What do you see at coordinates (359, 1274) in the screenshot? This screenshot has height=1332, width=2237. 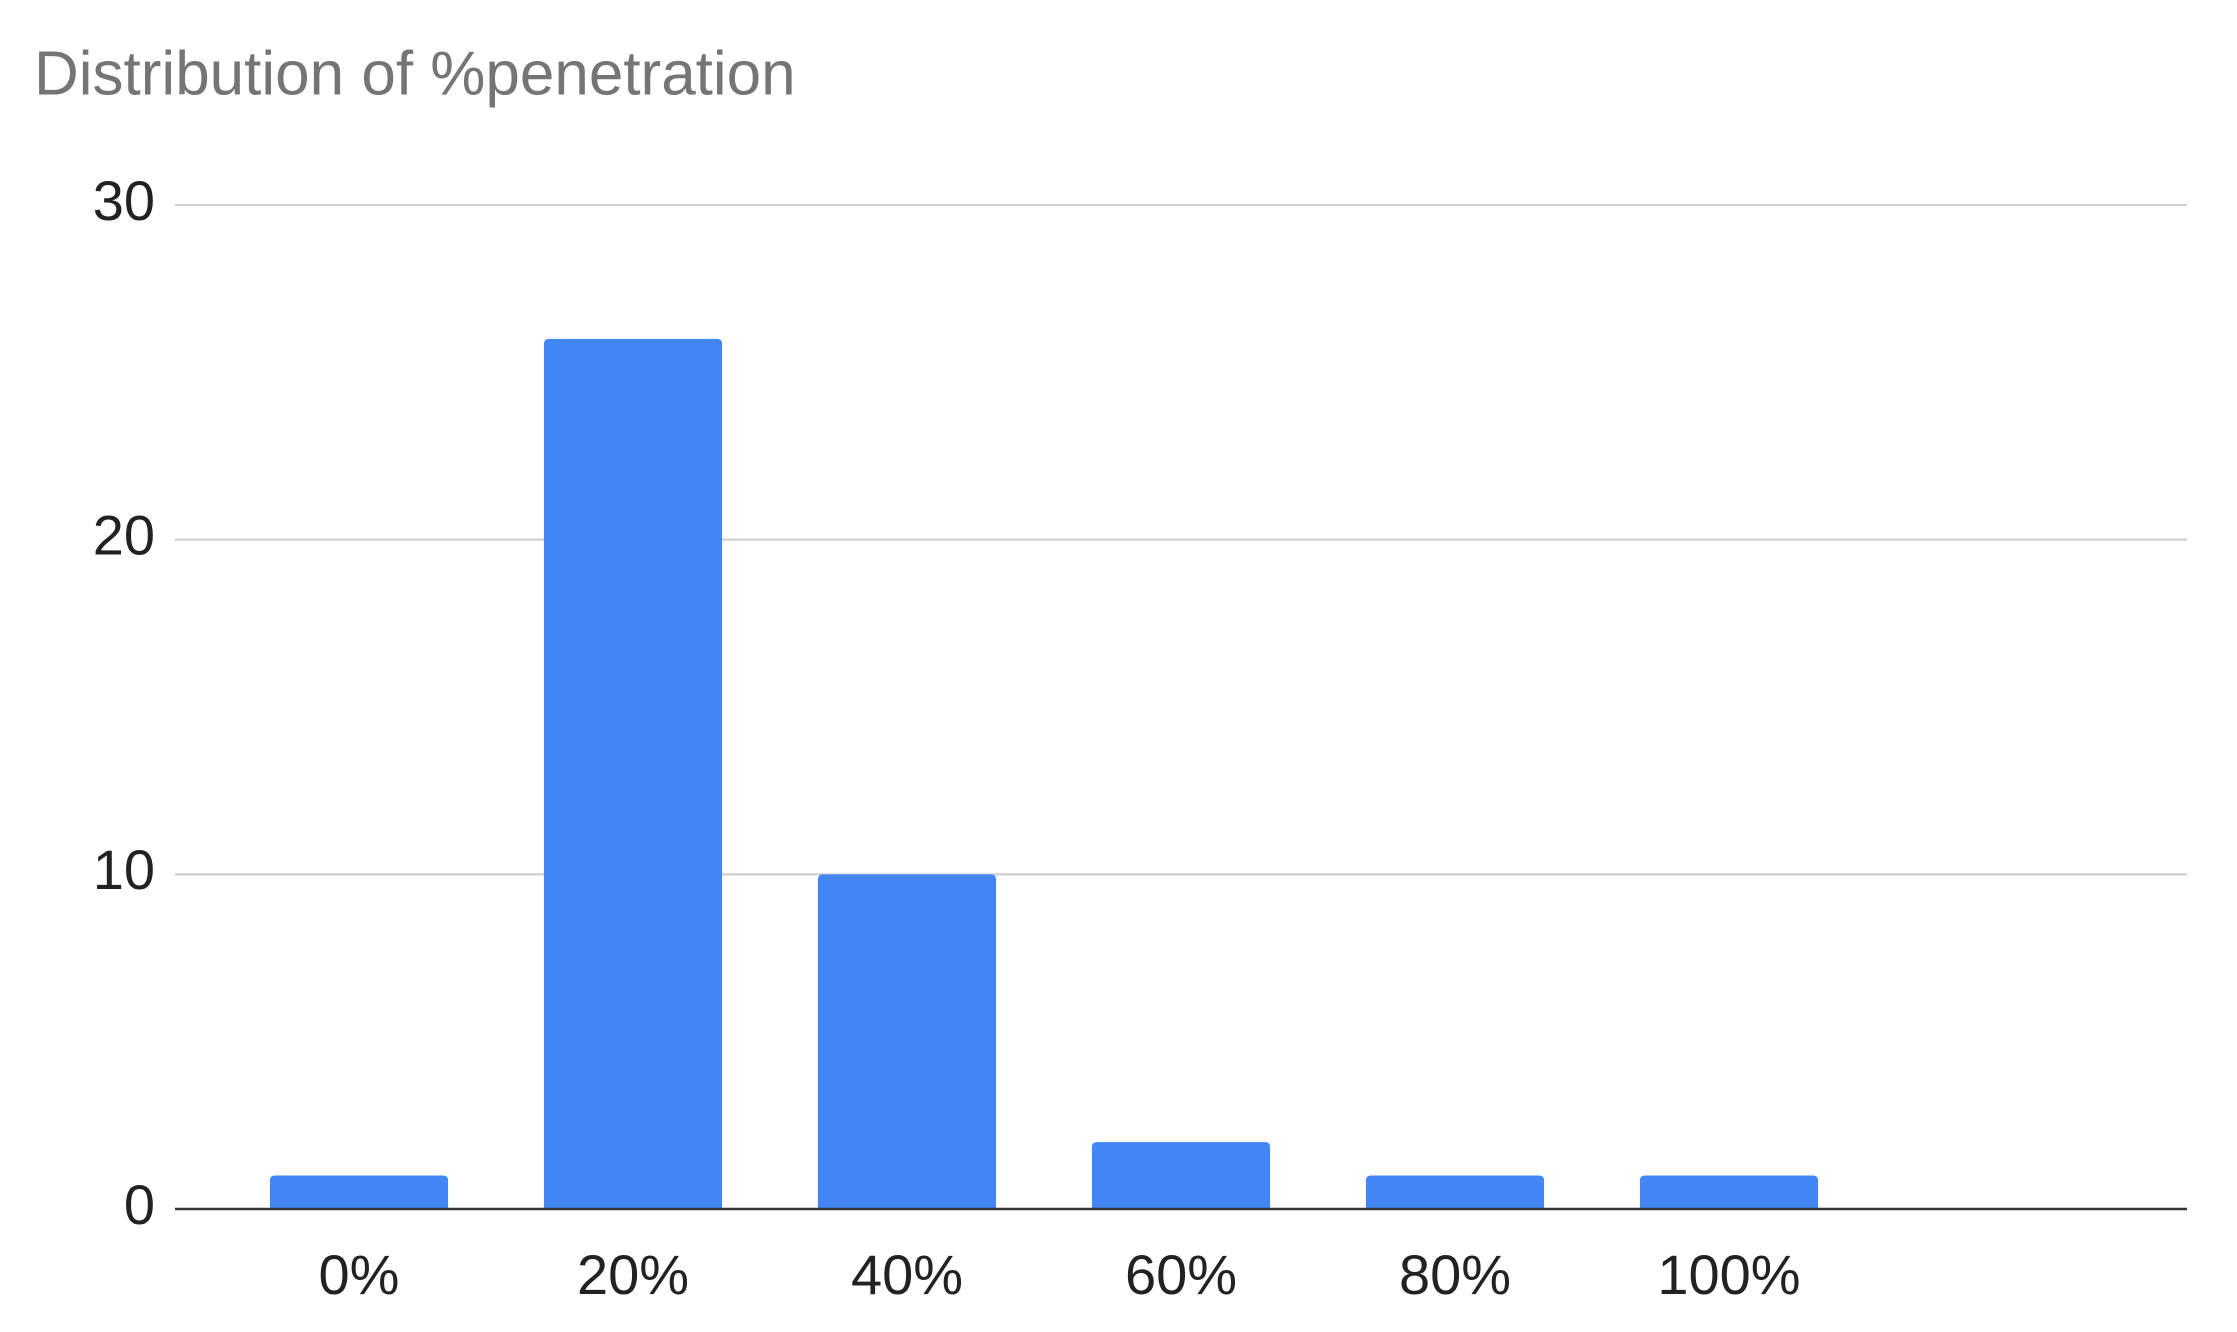 I see `x-tick-label: 0%` at bounding box center [359, 1274].